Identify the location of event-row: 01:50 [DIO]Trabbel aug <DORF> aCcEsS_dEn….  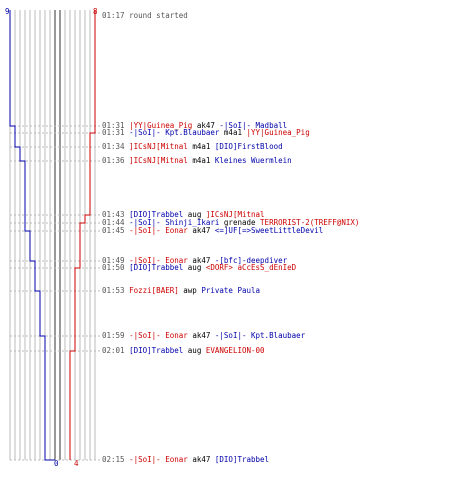
(199, 268).